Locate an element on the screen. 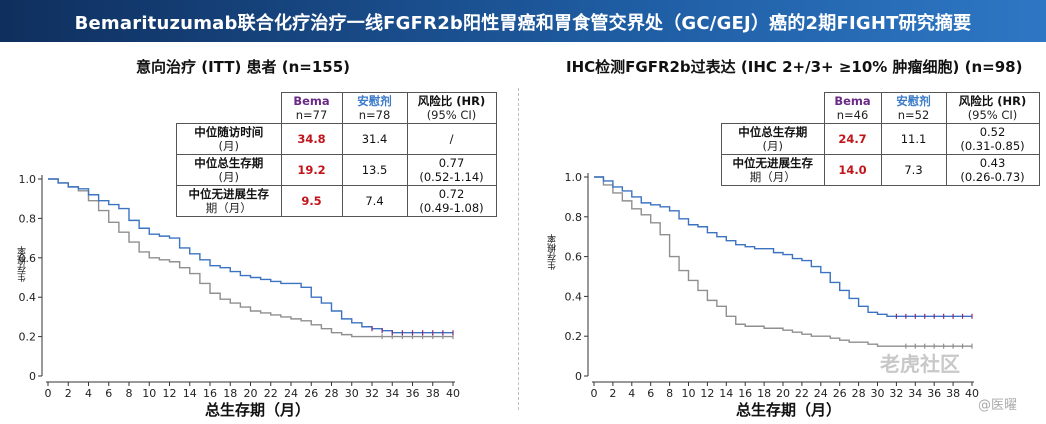 The image size is (1046, 424). right-row-label: 中位无进展生存 is located at coordinates (773, 163).